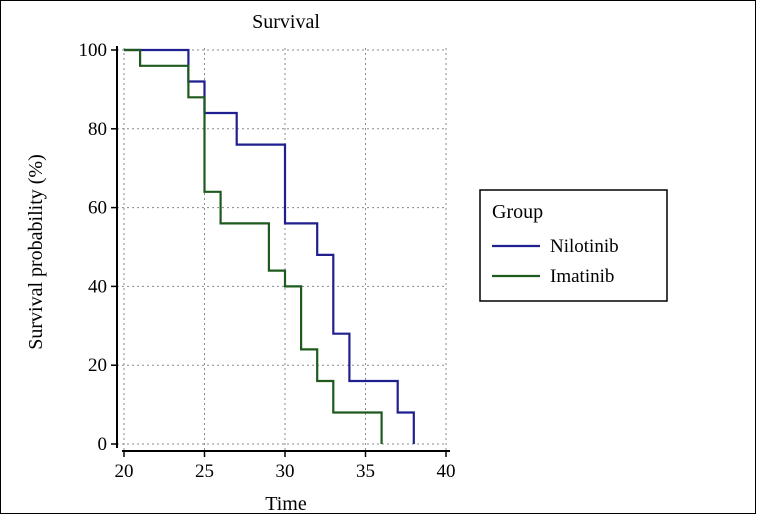 The width and height of the screenshot is (758, 516). What do you see at coordinates (582, 276) in the screenshot?
I see `legend-label-imatinib: Imatinib` at bounding box center [582, 276].